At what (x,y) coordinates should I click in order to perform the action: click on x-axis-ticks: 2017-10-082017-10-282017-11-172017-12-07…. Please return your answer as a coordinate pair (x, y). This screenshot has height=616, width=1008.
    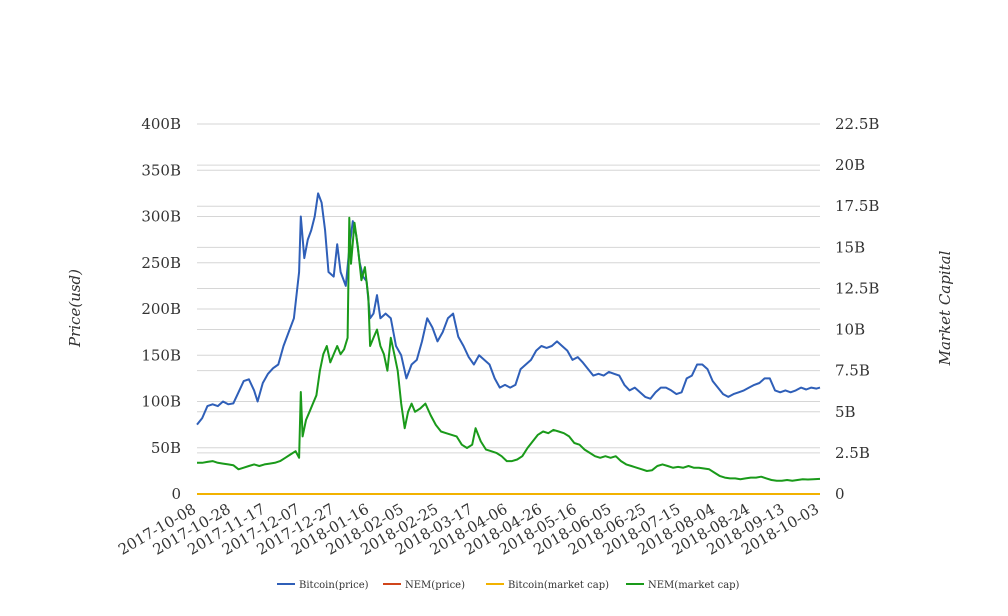
    Looking at the image, I should click on (468, 529).